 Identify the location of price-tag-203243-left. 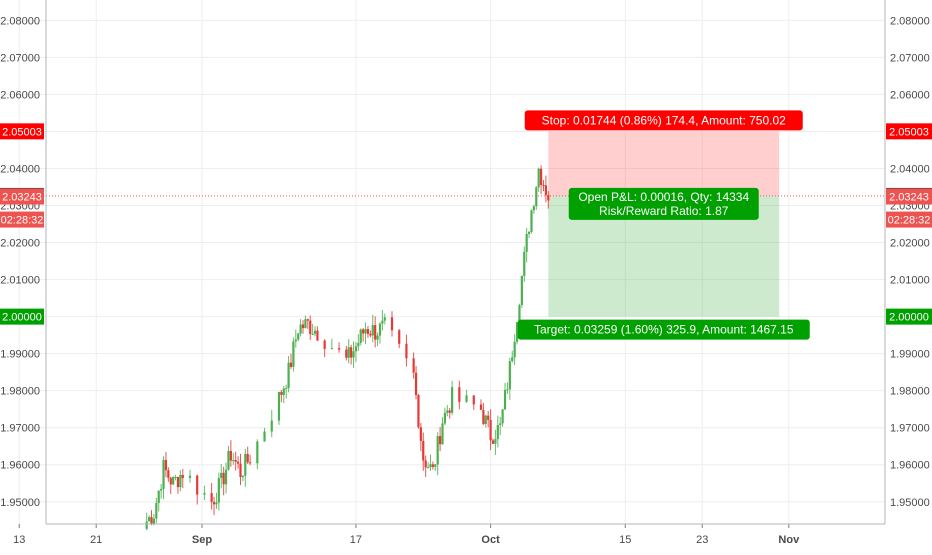
(22, 196).